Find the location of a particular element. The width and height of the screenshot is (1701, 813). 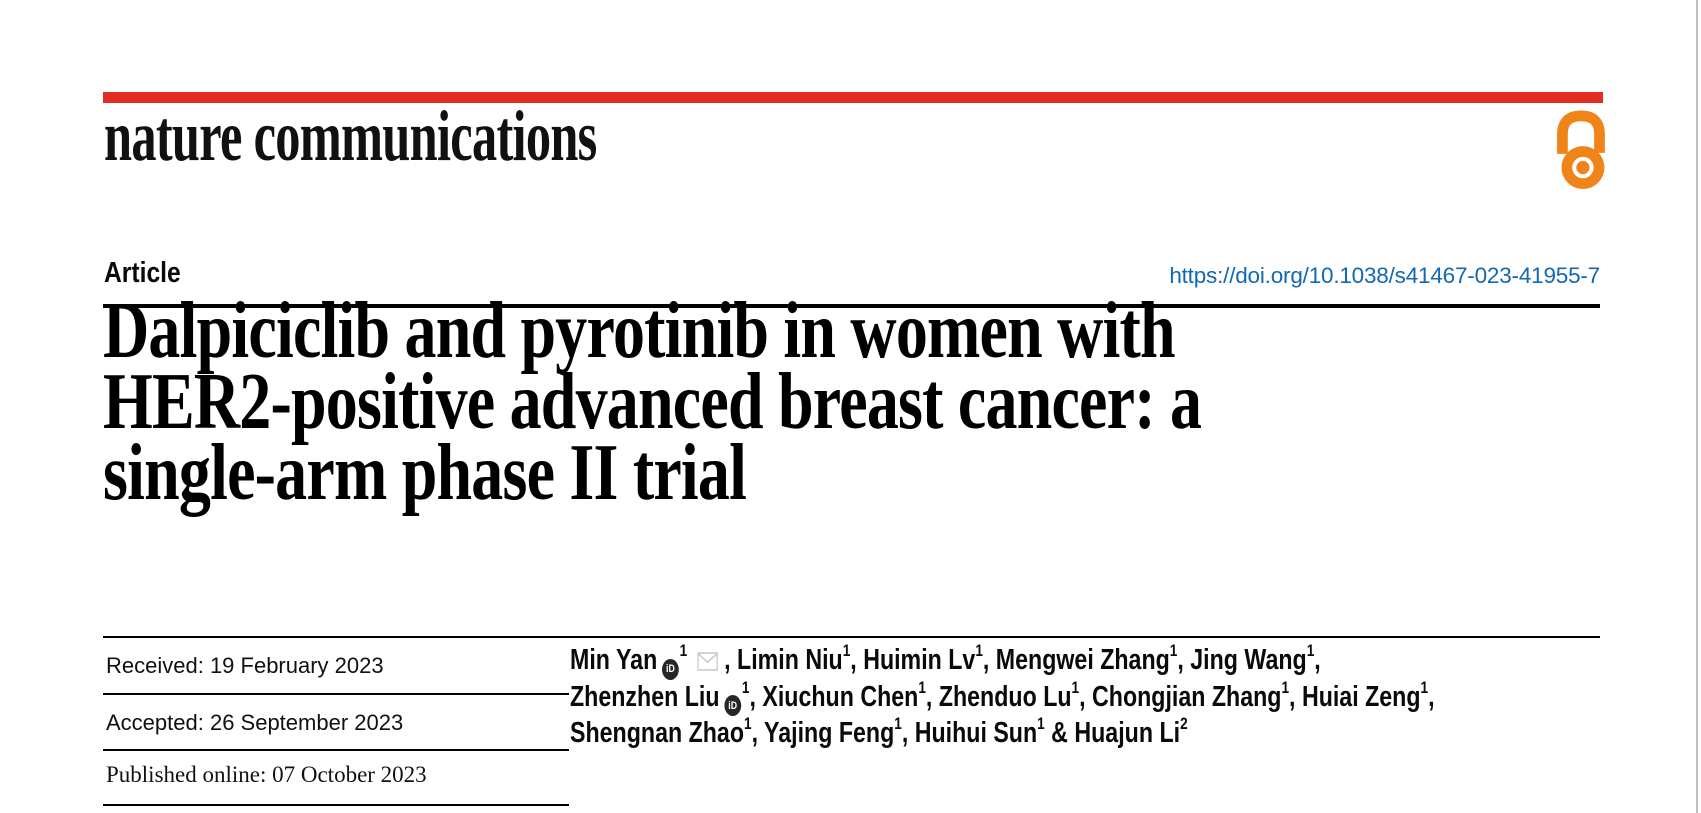

author-name: Huimin Lv is located at coordinates (919, 660).